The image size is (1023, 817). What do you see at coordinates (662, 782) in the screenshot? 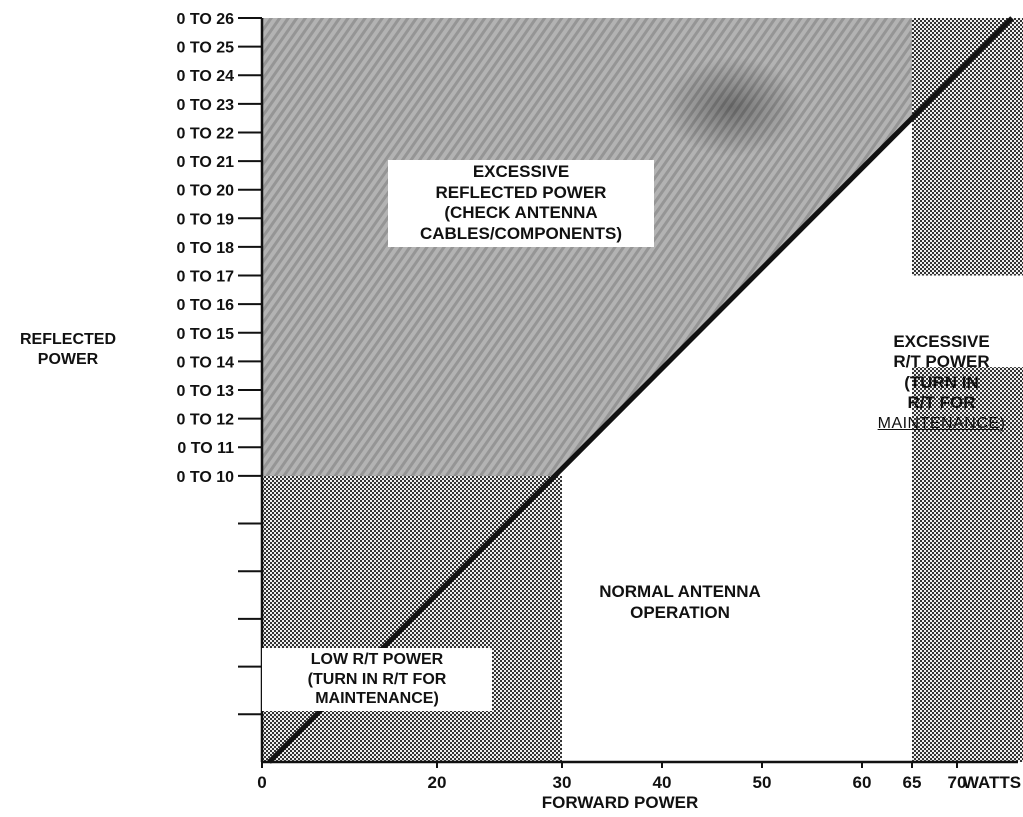
I see `x-tick-label: 40` at bounding box center [662, 782].